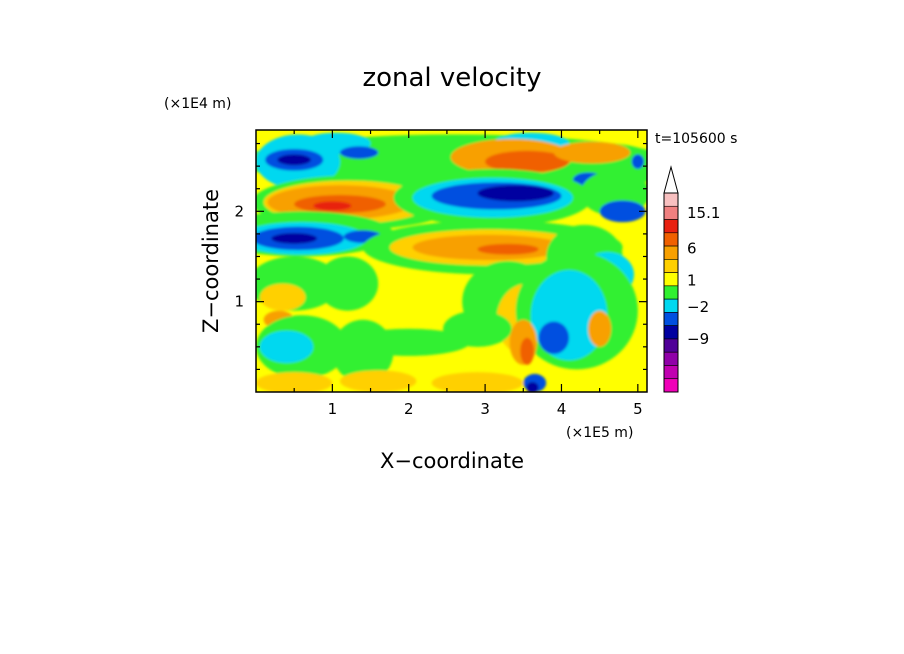 The width and height of the screenshot is (904, 654). I want to click on x-tick-label: 5, so click(638, 409).